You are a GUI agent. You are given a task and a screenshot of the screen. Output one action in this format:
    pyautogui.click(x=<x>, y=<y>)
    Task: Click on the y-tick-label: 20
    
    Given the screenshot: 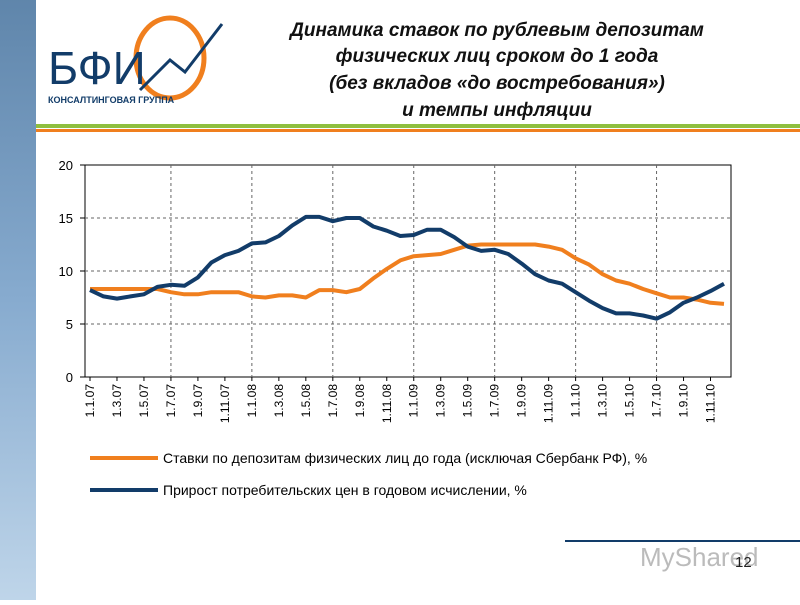 What is the action you would take?
    pyautogui.click(x=66, y=165)
    